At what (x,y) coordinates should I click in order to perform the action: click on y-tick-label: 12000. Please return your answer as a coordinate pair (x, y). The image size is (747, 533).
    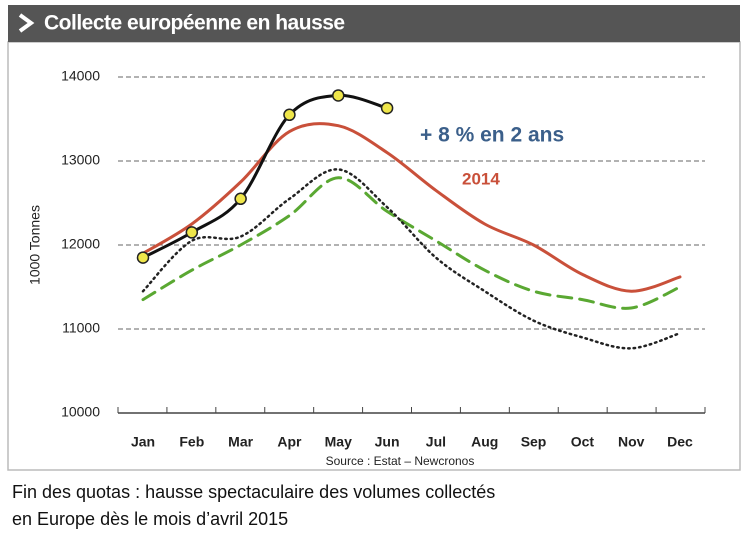
    Looking at the image, I should click on (80, 244).